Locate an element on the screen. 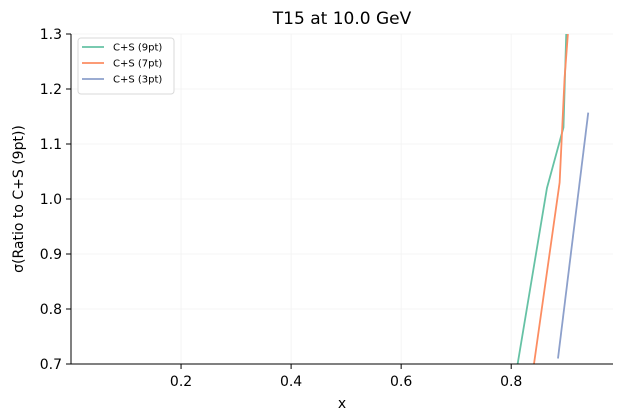 The image size is (623, 420). y-tick-label: 0.9 is located at coordinates (51, 255).